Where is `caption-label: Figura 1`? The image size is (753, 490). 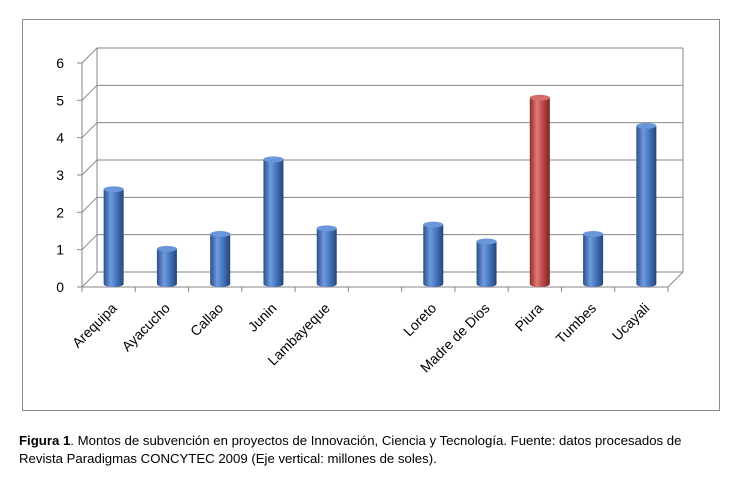 caption-label: Figura 1 is located at coordinates (45, 440).